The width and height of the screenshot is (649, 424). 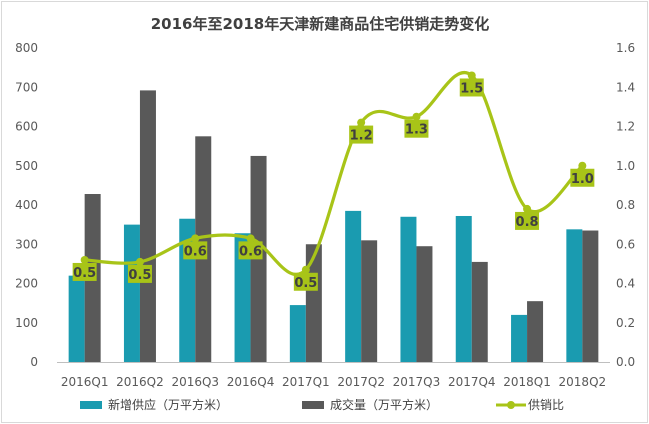 I want to click on ratio-data-label: 1.5, so click(x=471, y=88).